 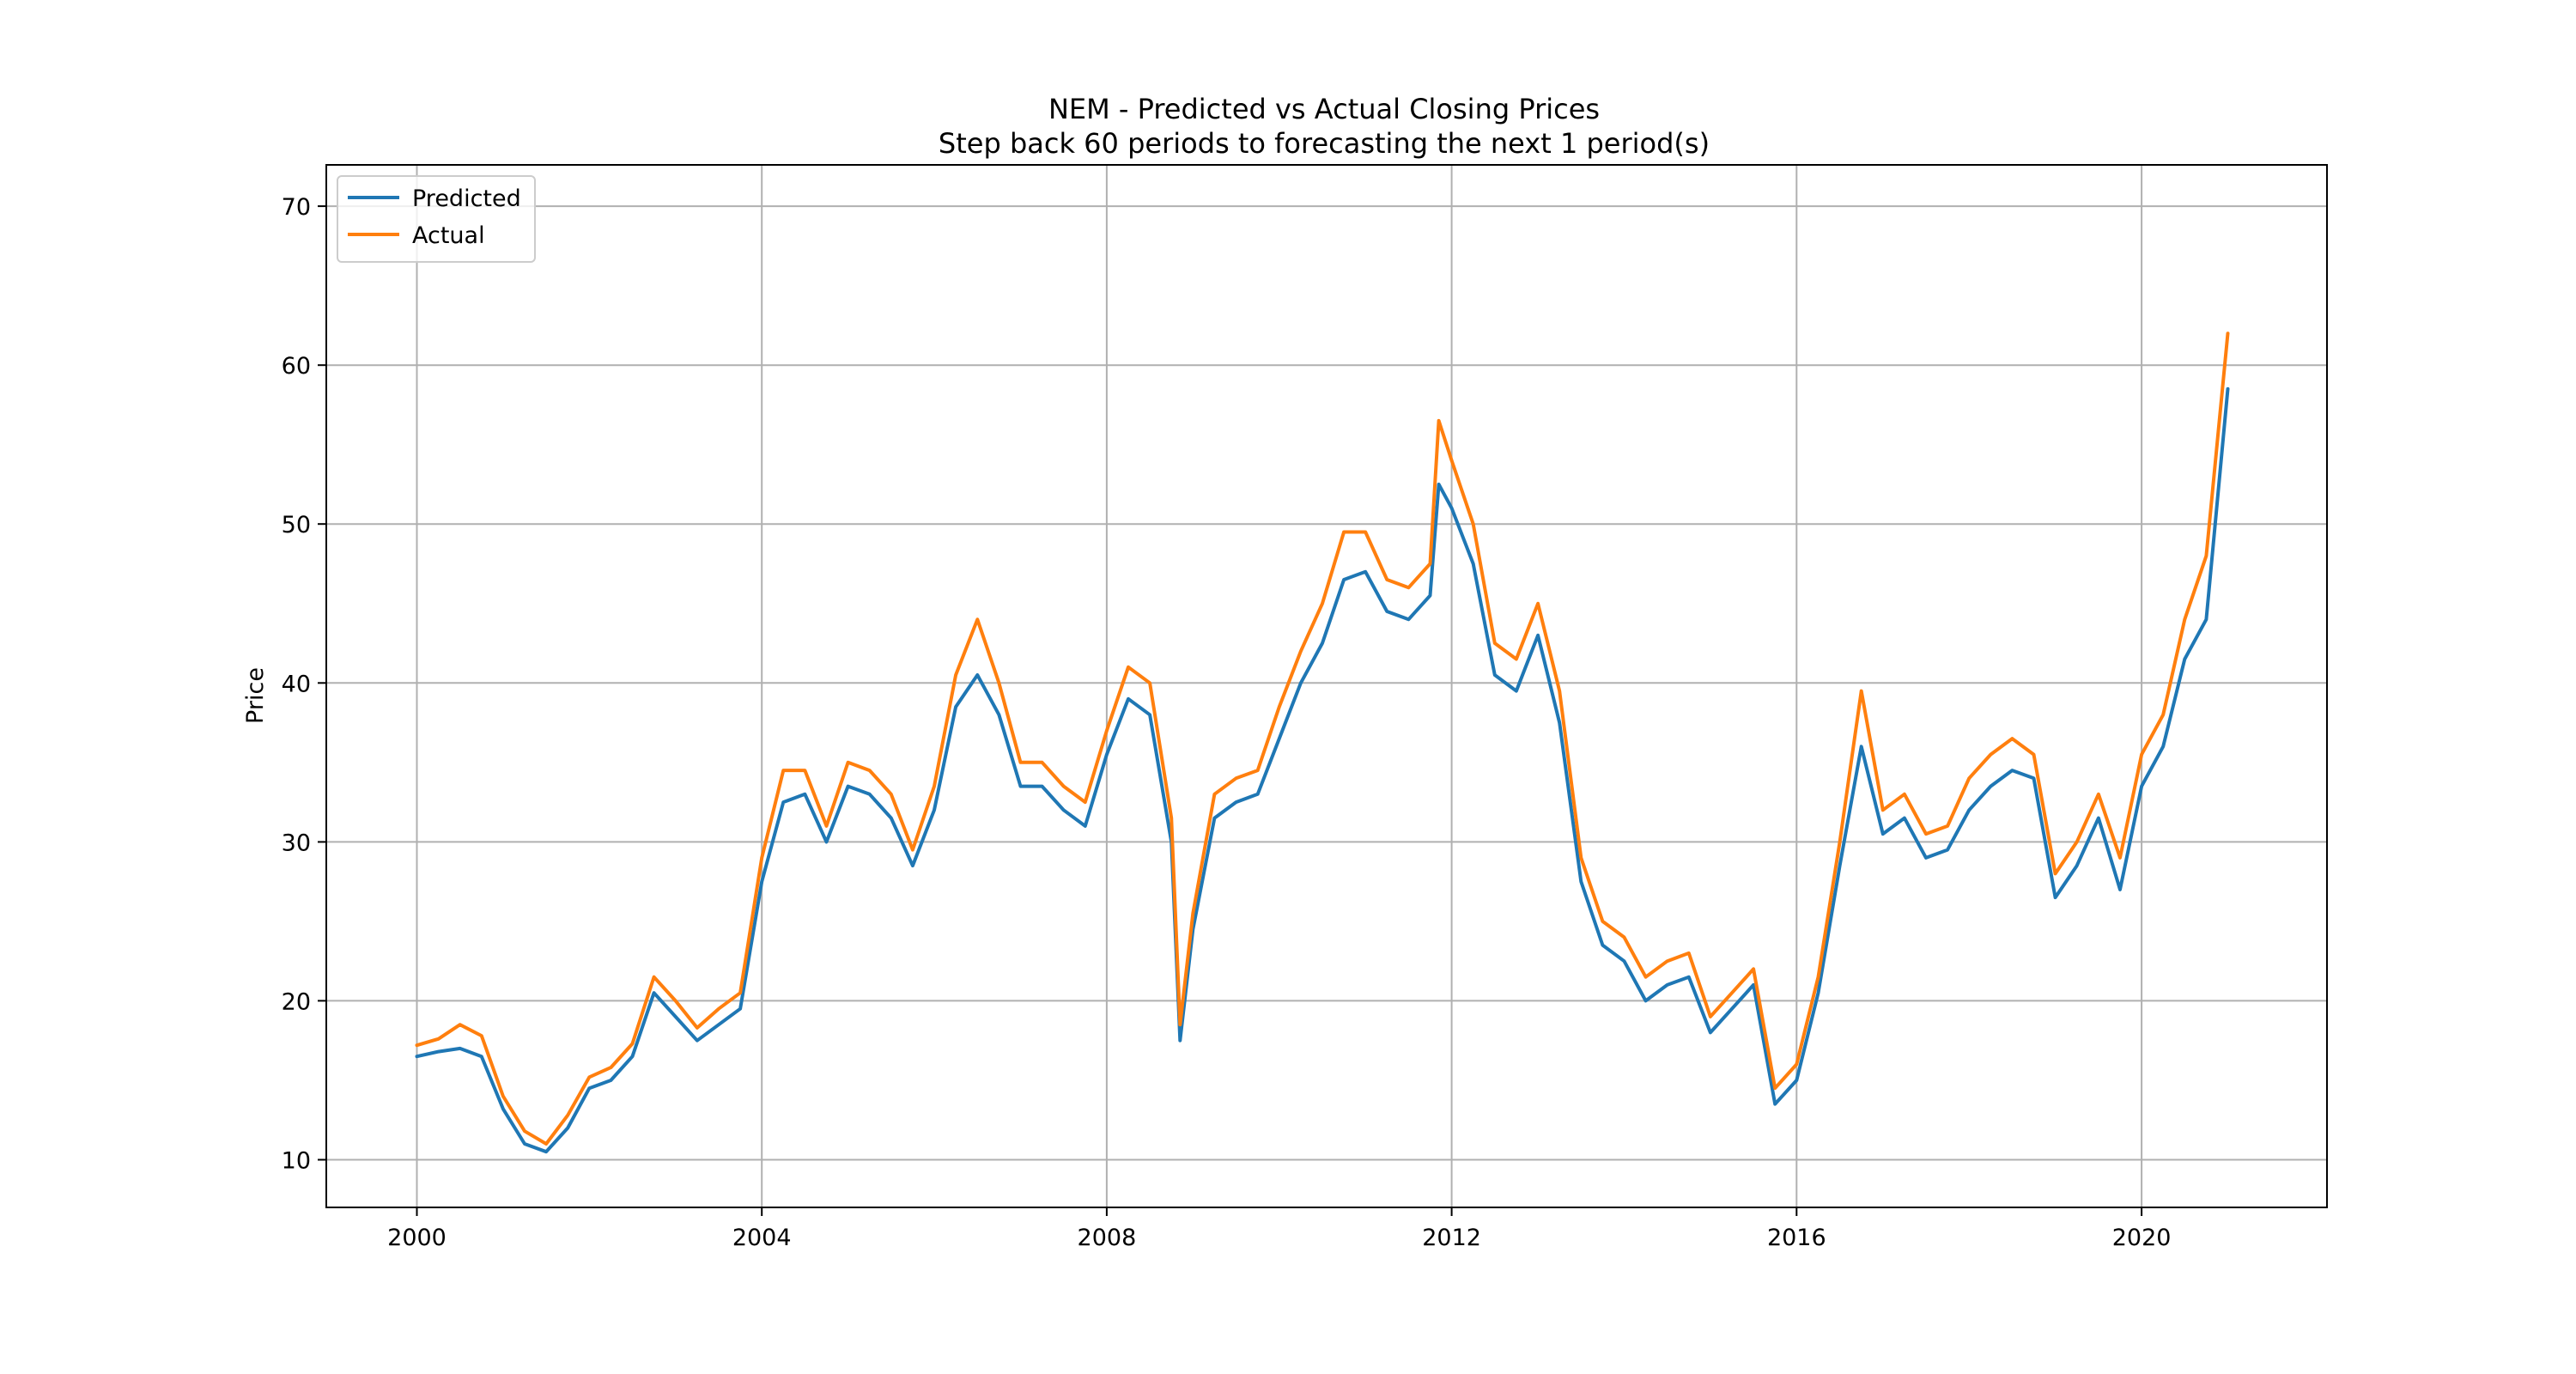 What do you see at coordinates (296, 366) in the screenshot?
I see `y-tick-label: 60` at bounding box center [296, 366].